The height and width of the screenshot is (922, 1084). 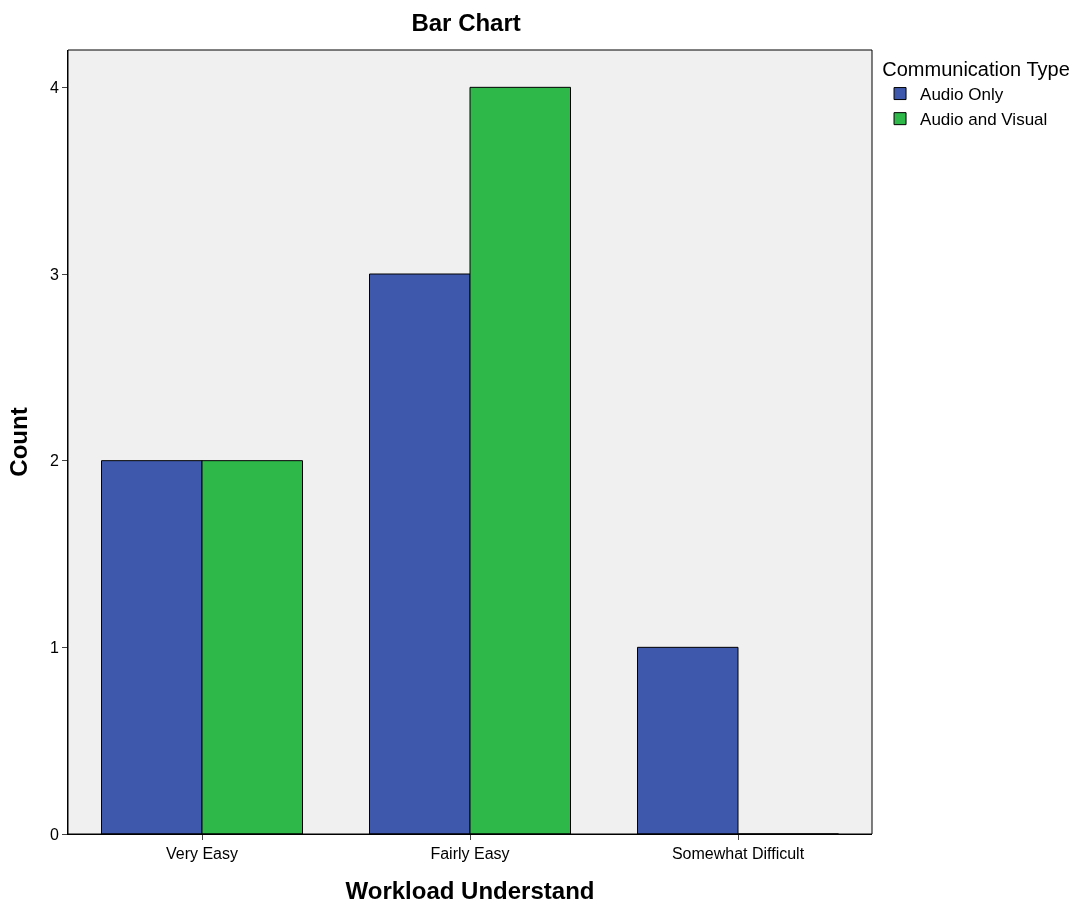 What do you see at coordinates (54, 647) in the screenshot?
I see `y-tick-label: 1` at bounding box center [54, 647].